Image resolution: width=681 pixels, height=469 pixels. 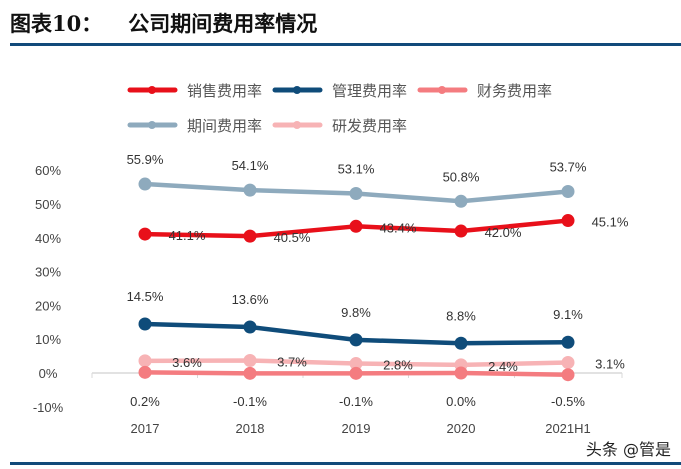 What do you see at coordinates (250, 165) in the screenshot?
I see `data-label: 54.1%` at bounding box center [250, 165].